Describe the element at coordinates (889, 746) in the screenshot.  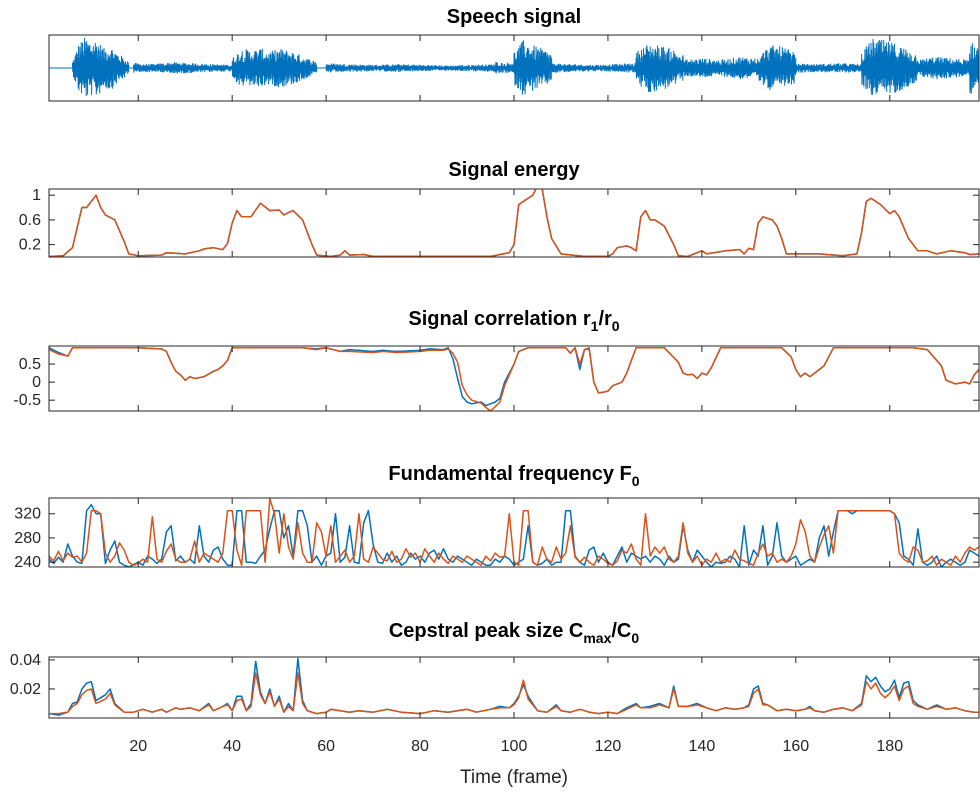
I see `x-tick-label: 180` at that location.